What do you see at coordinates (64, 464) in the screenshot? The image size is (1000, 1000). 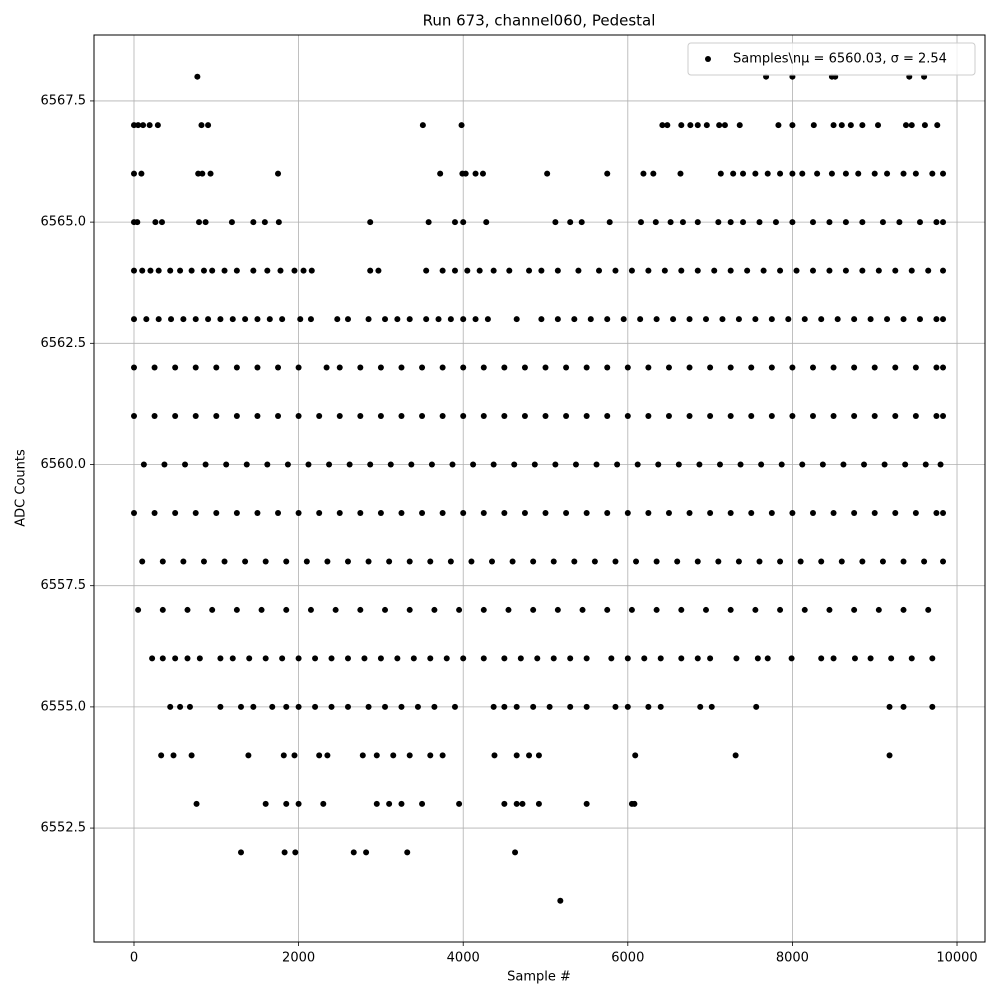 I see `y-tick-label: 6560.0` at bounding box center [64, 464].